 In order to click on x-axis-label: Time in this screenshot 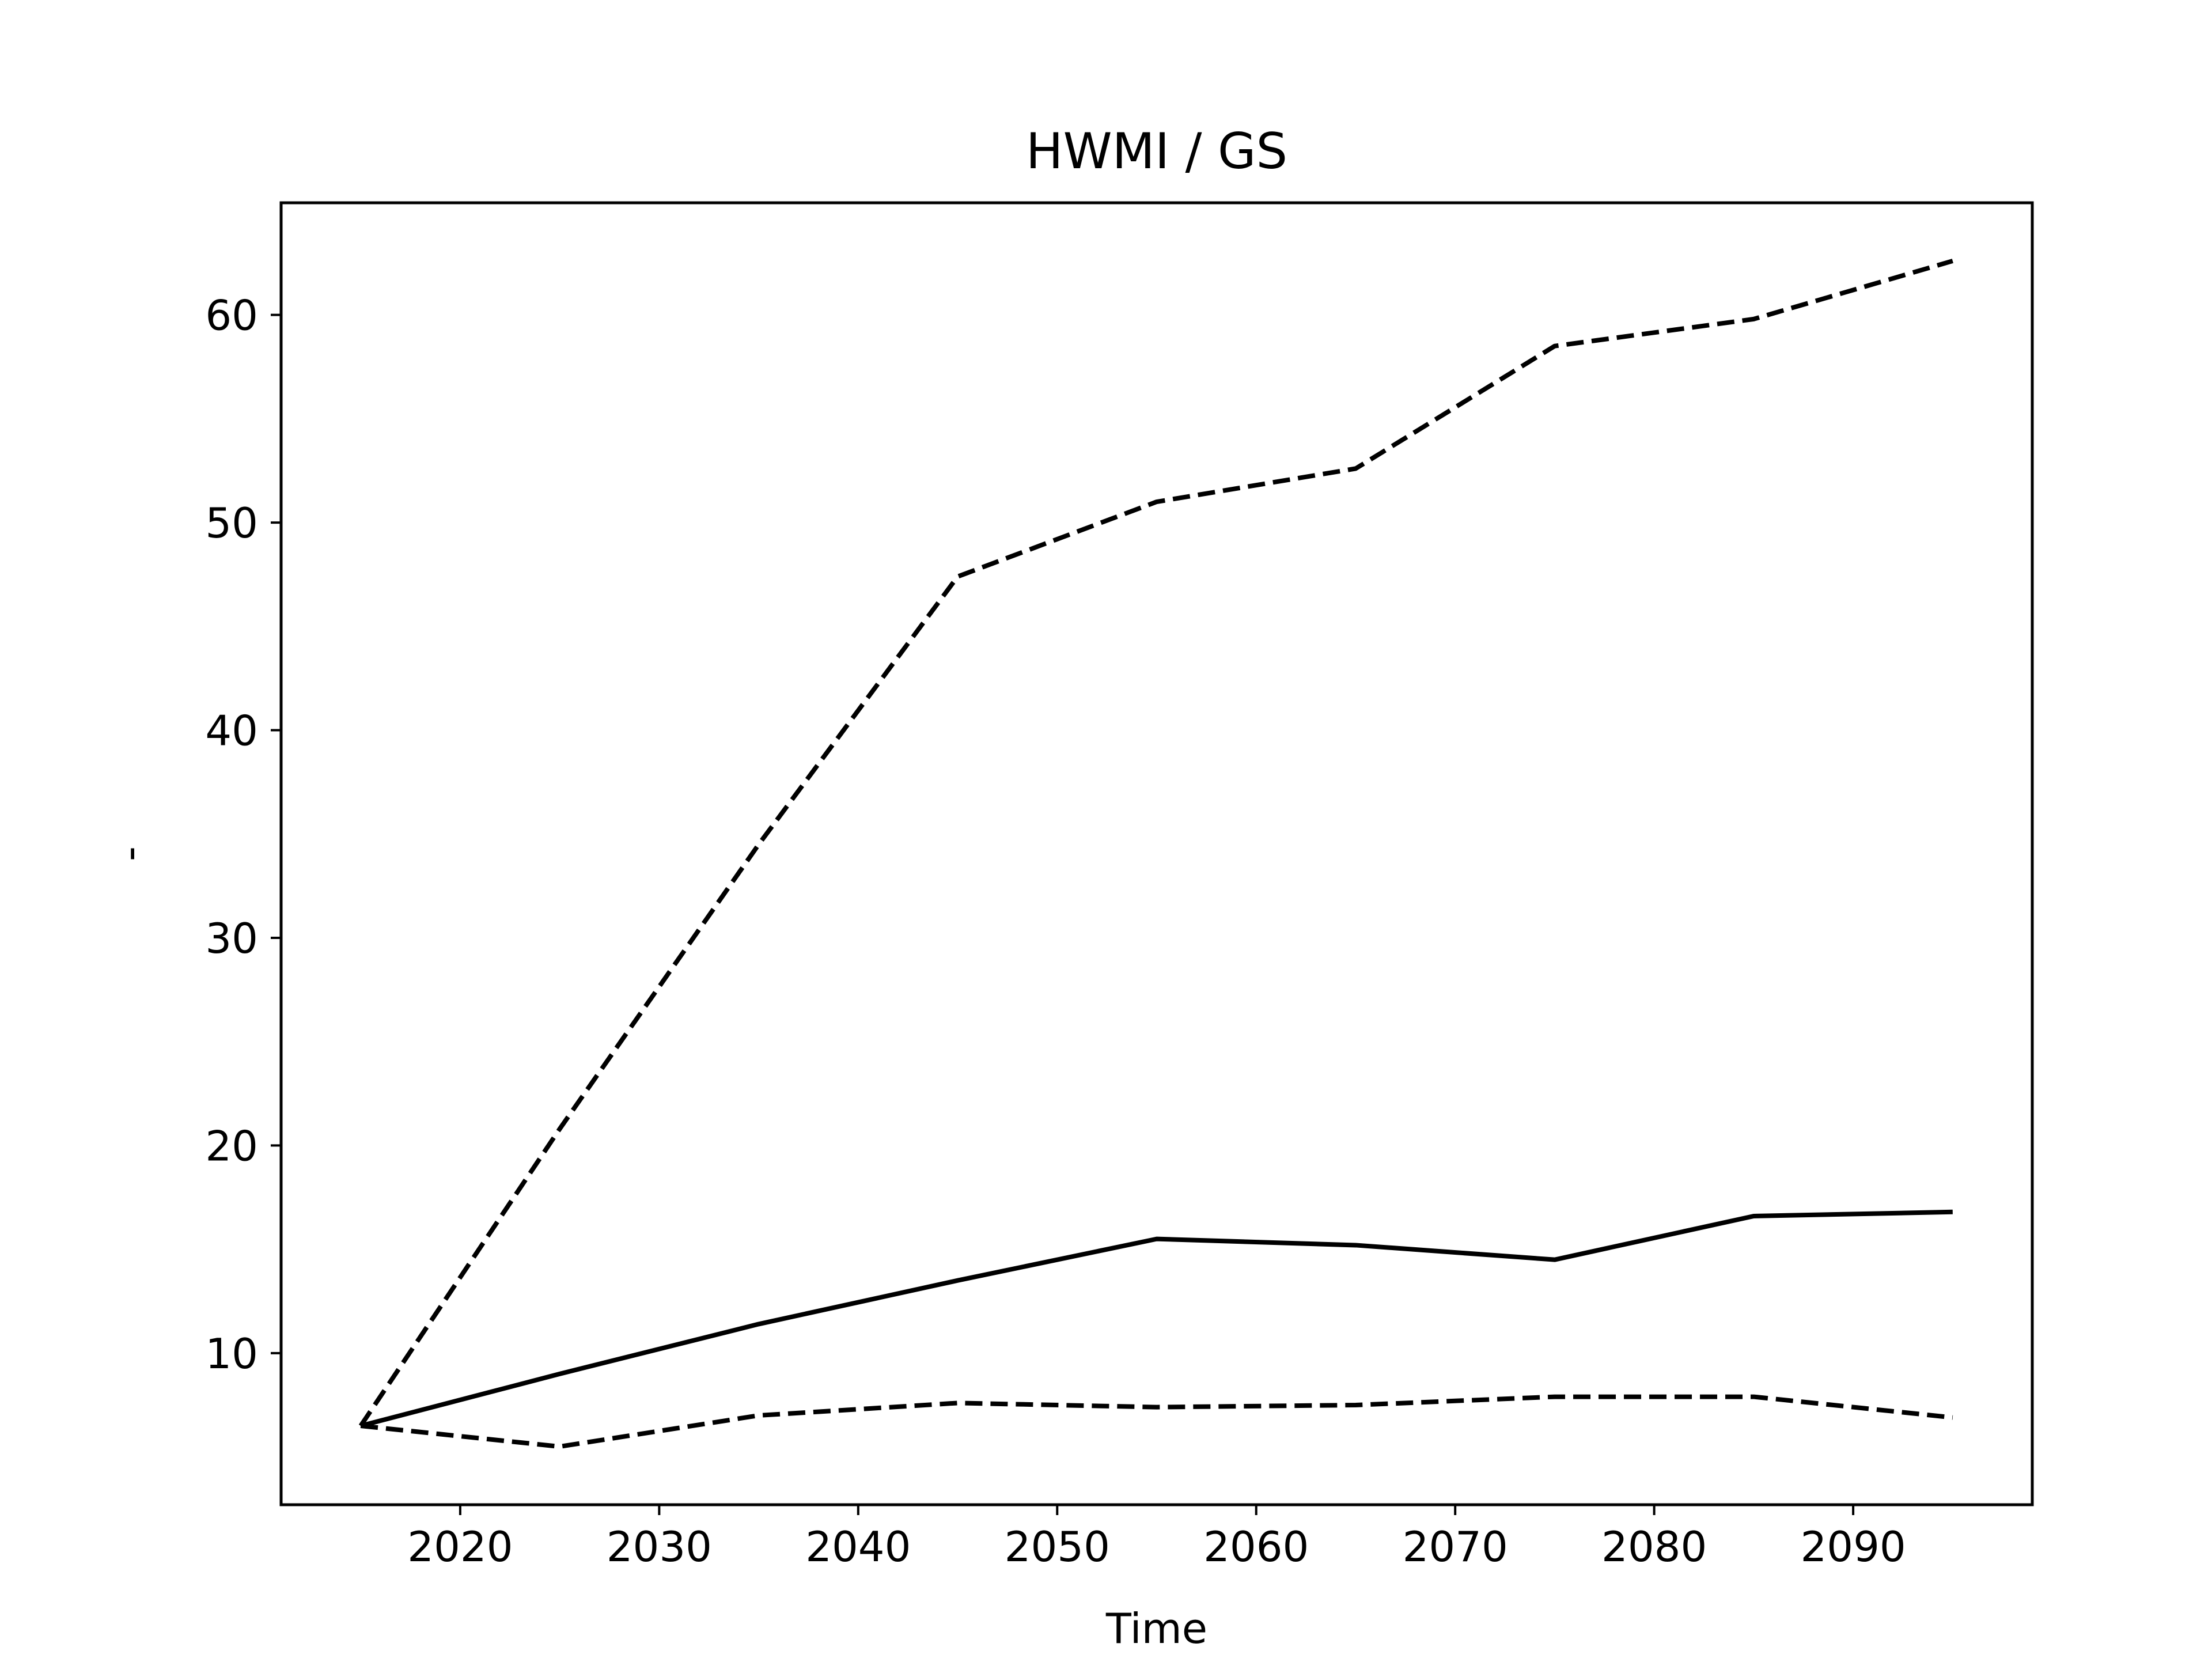, I will do `click(1156, 1628)`.